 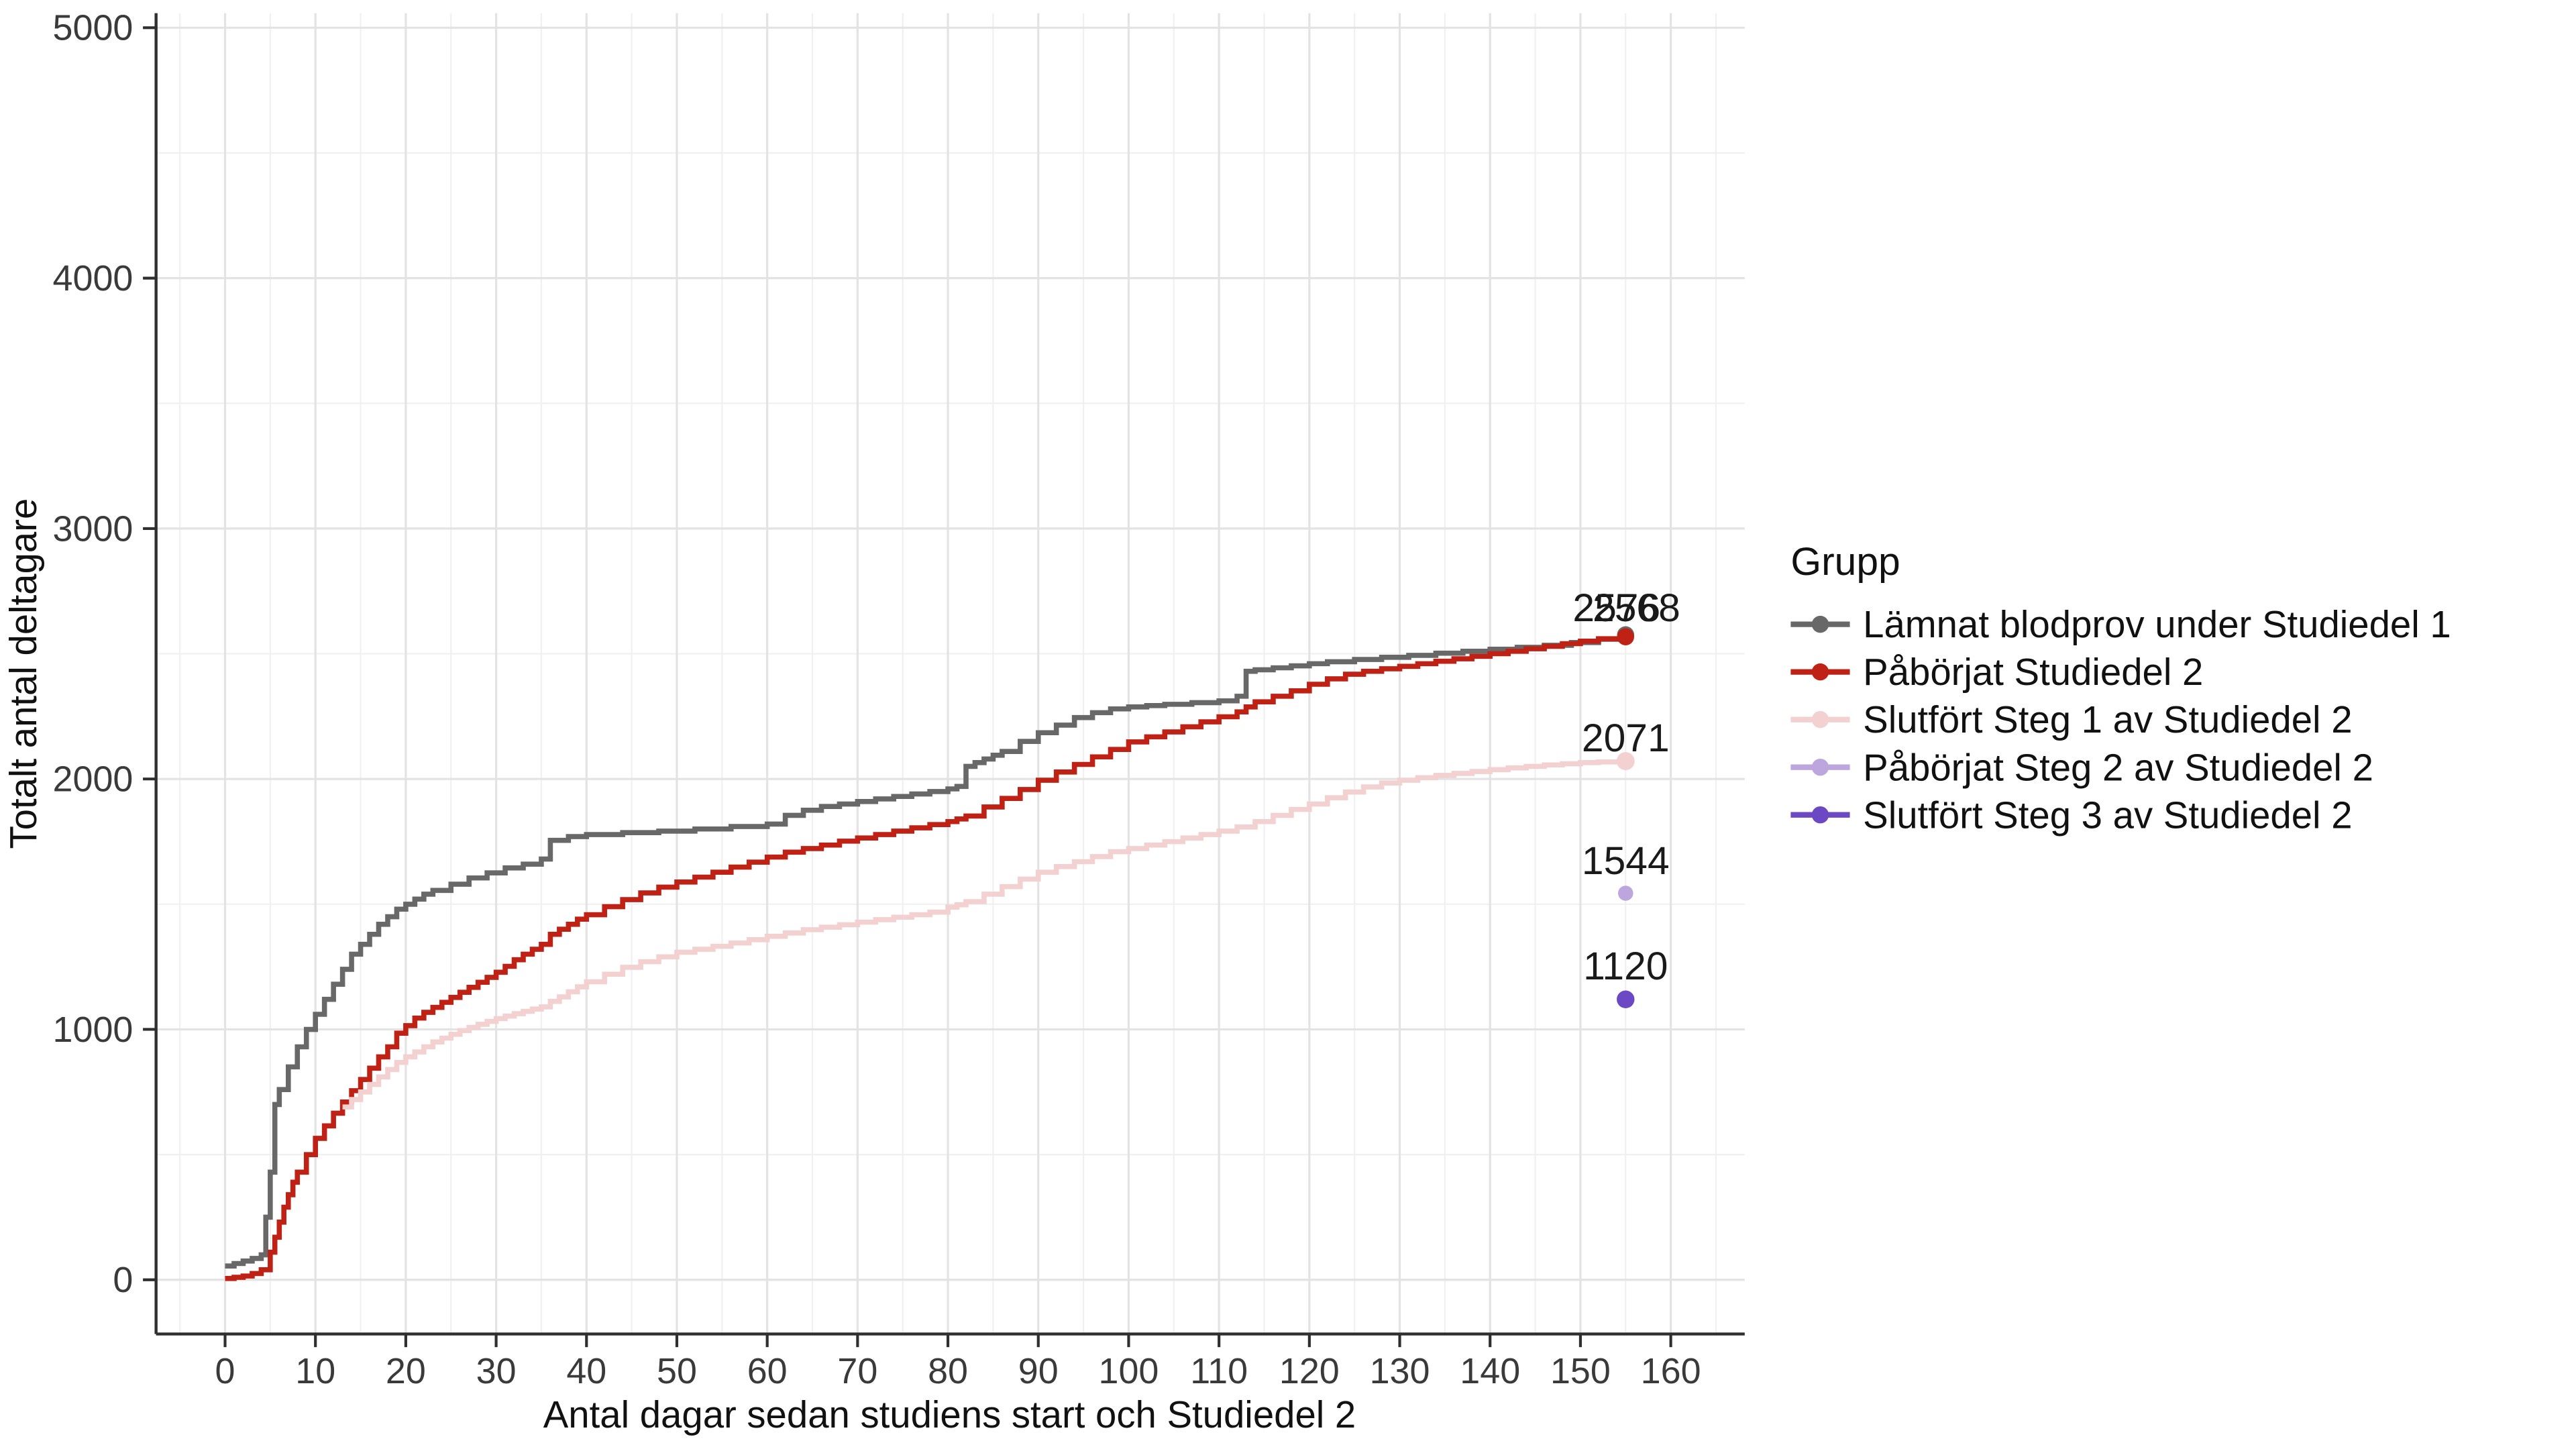 What do you see at coordinates (93, 1030) in the screenshot?
I see `y-tick-label: 1000` at bounding box center [93, 1030].